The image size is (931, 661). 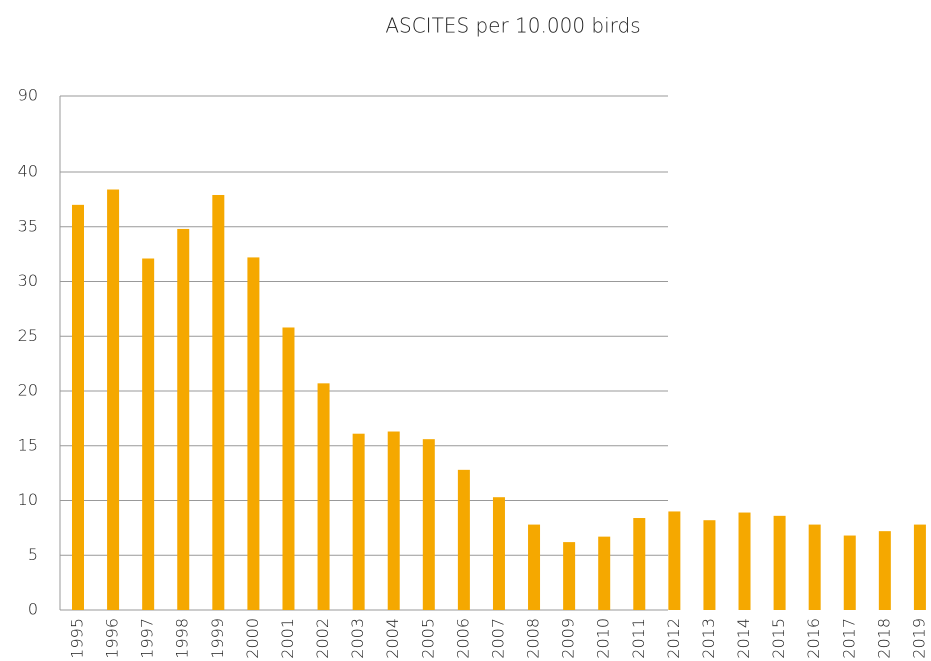 I want to click on x-tick-label: 2012, so click(x=673, y=638).